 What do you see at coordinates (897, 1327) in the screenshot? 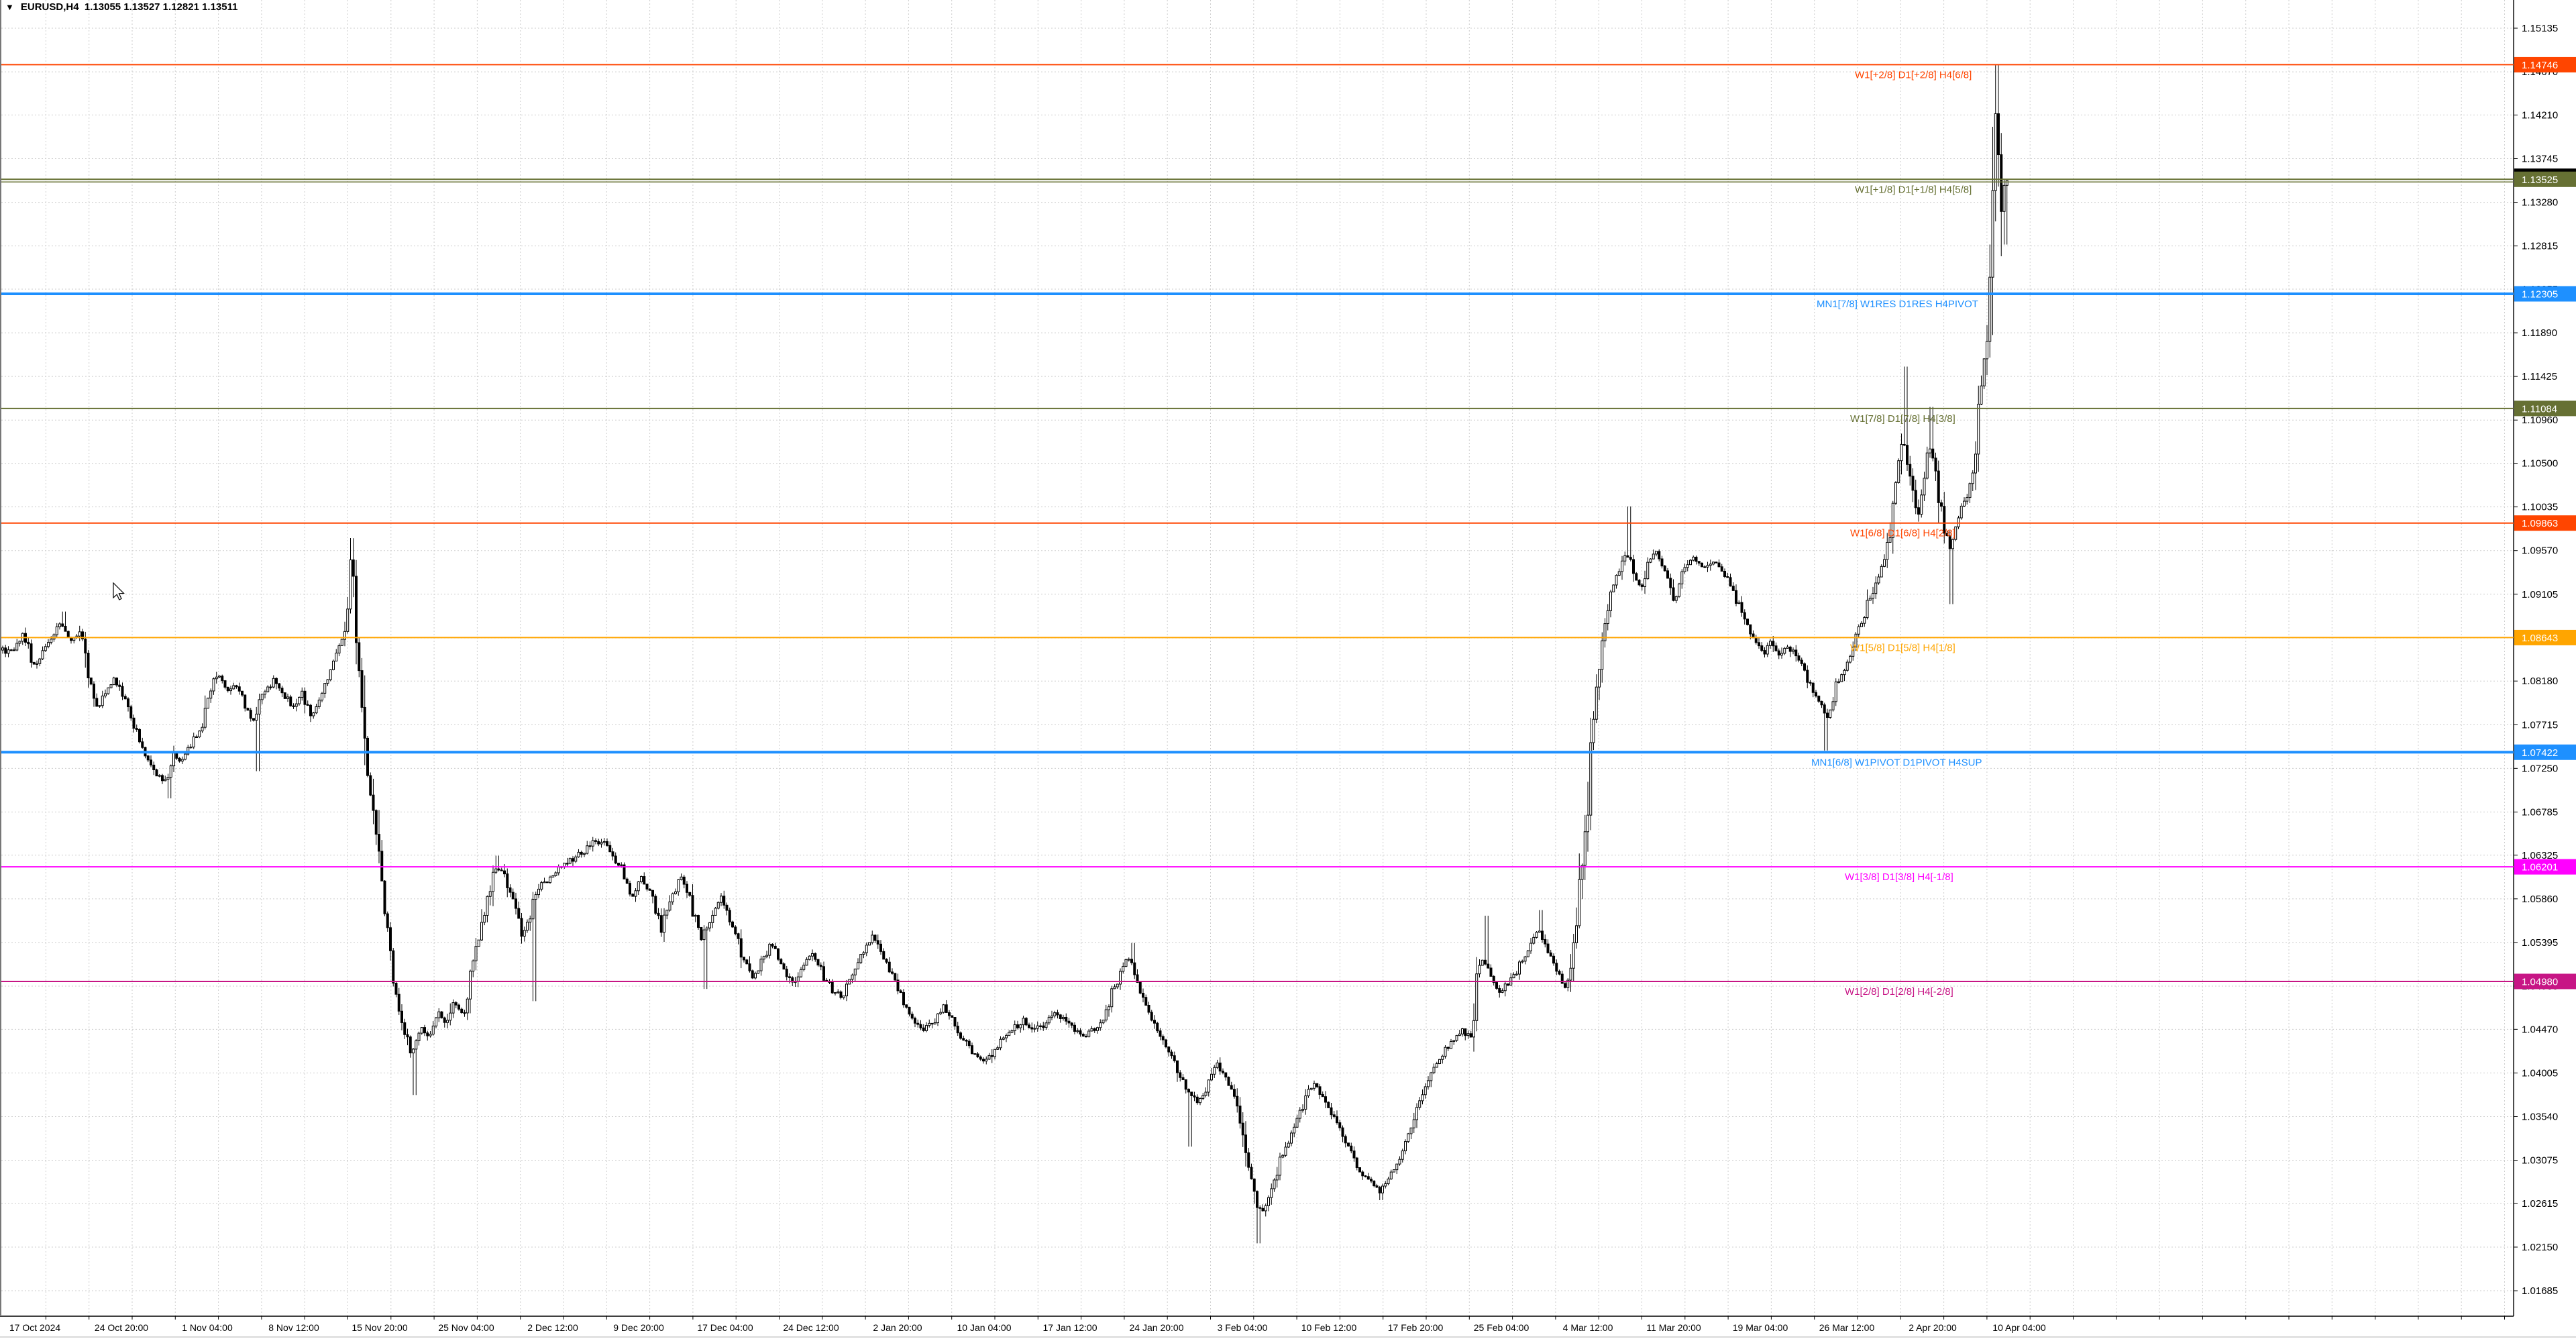
I see `time-axis-label: 2 Jan 20:00` at bounding box center [897, 1327].